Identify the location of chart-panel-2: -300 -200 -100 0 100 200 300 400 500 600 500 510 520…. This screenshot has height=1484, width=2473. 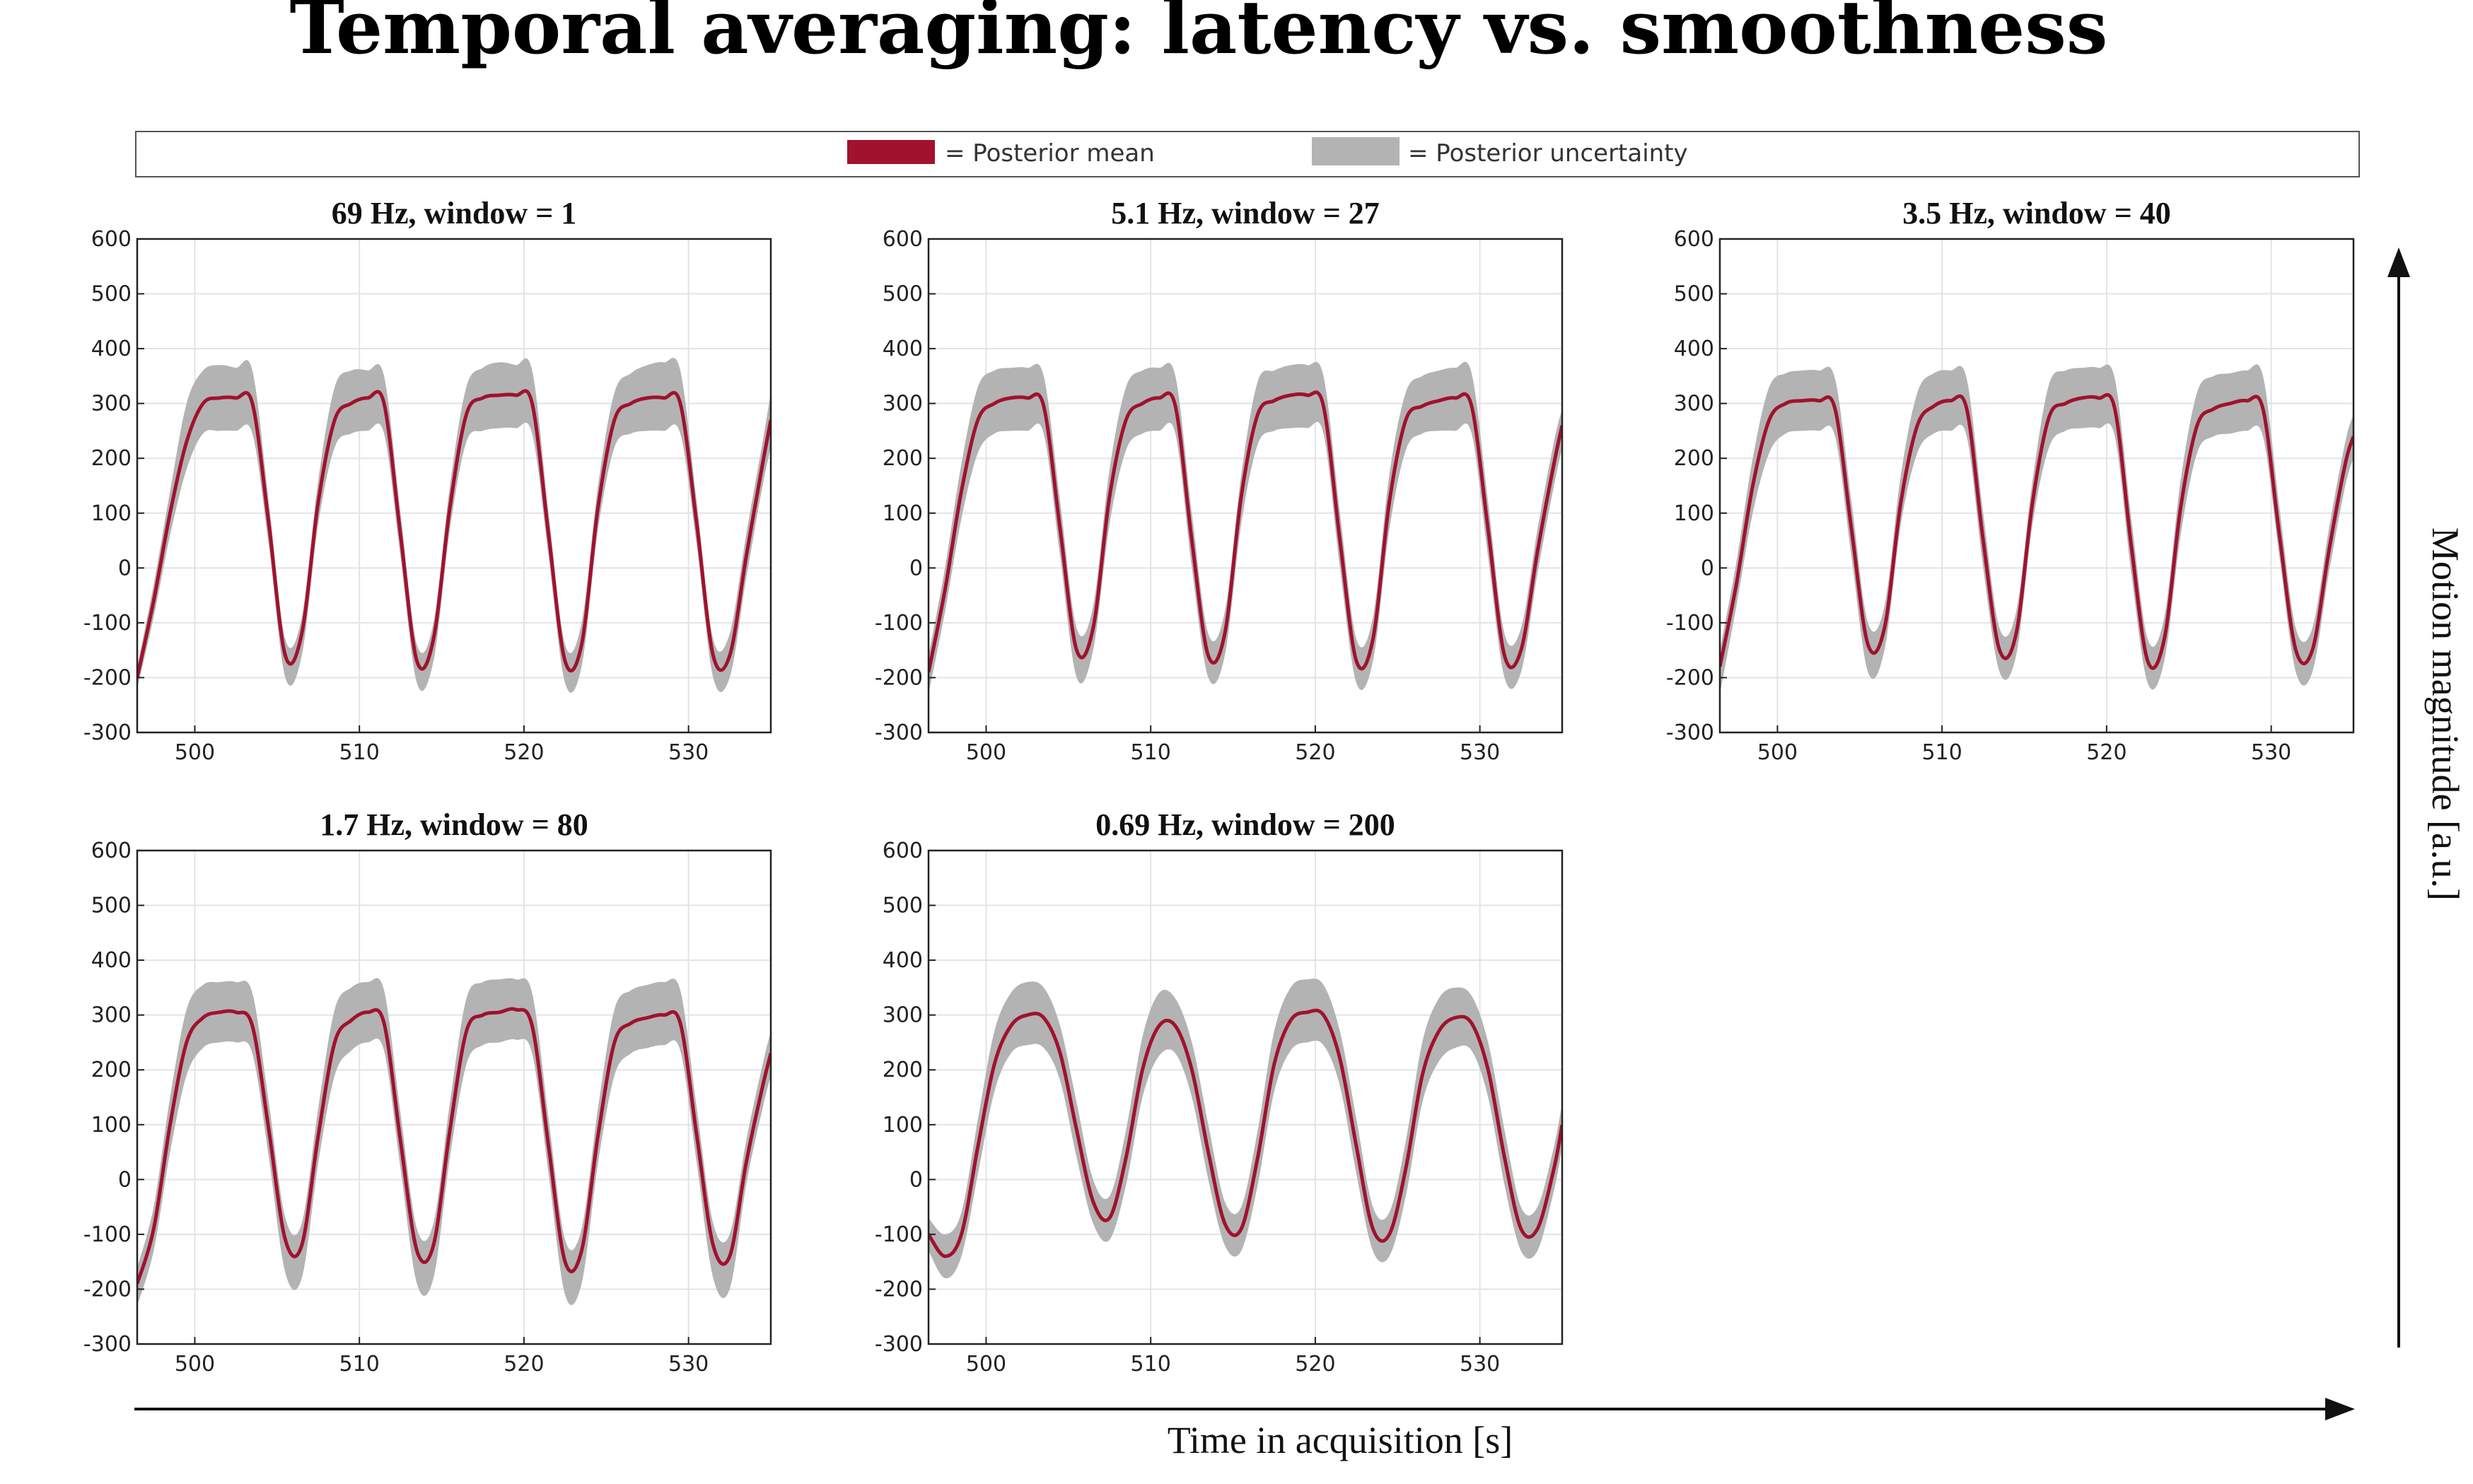
(1219, 480).